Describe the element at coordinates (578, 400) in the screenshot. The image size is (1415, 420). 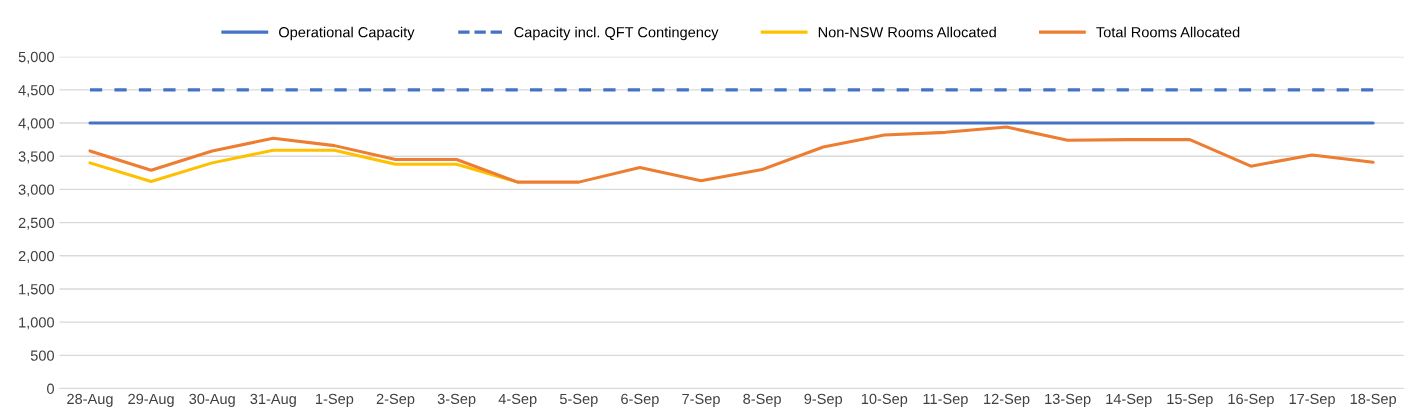
I see `x-tick-label: 5-Sep` at that location.